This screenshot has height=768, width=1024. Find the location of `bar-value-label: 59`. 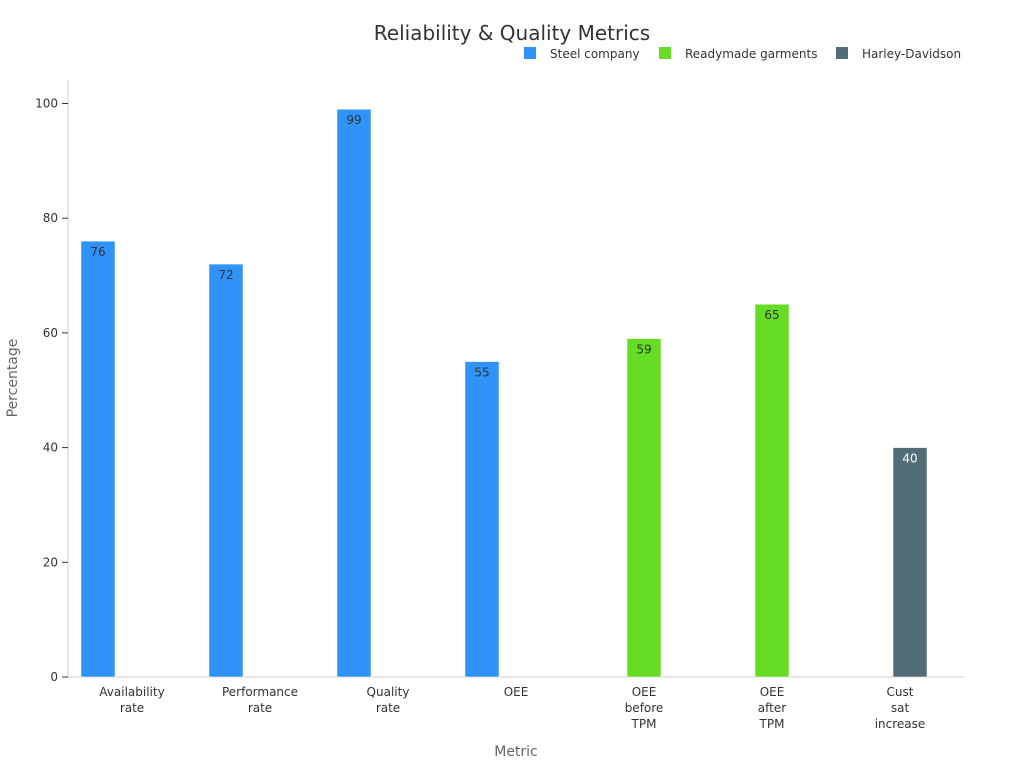

bar-value-label: 59 is located at coordinates (643, 350).